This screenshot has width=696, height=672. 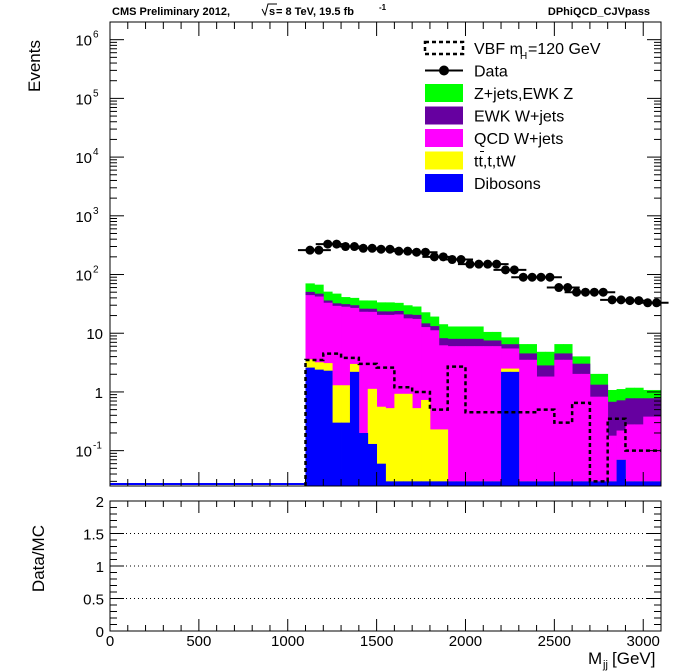 I want to click on main-ytick-label-3: 10, so click(x=83, y=276).